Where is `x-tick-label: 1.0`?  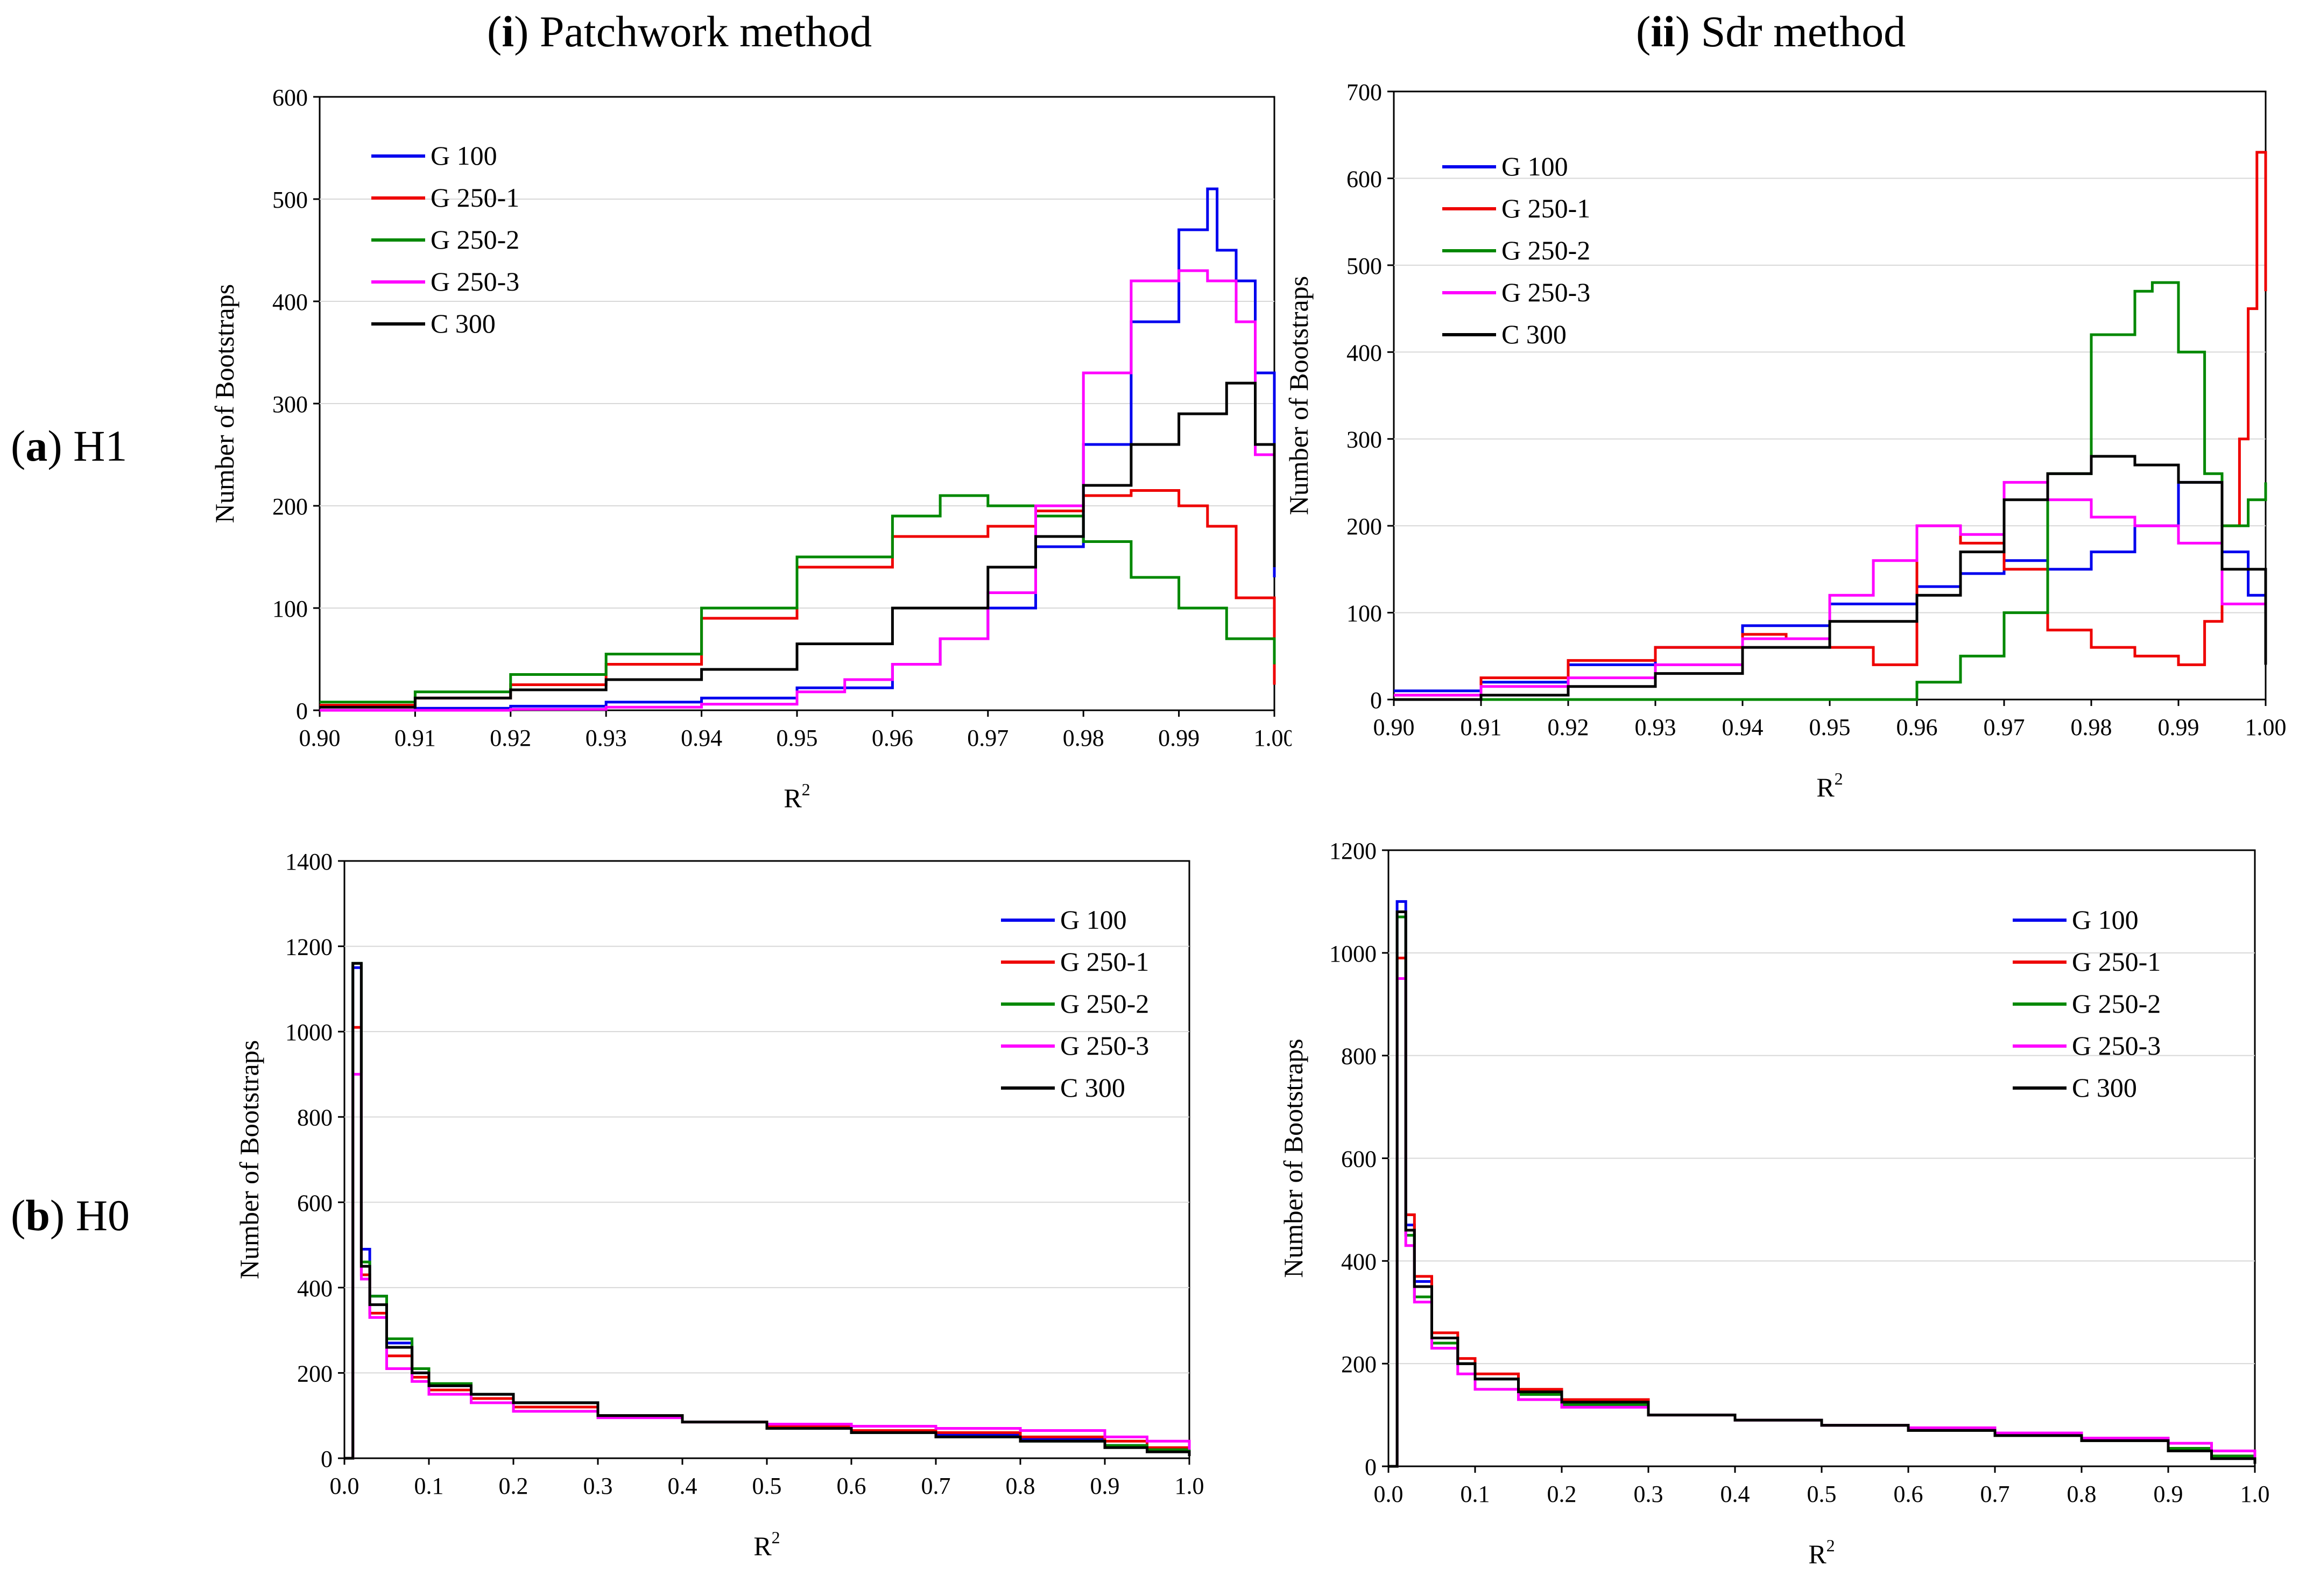 x-tick-label: 1.0 is located at coordinates (1189, 1486).